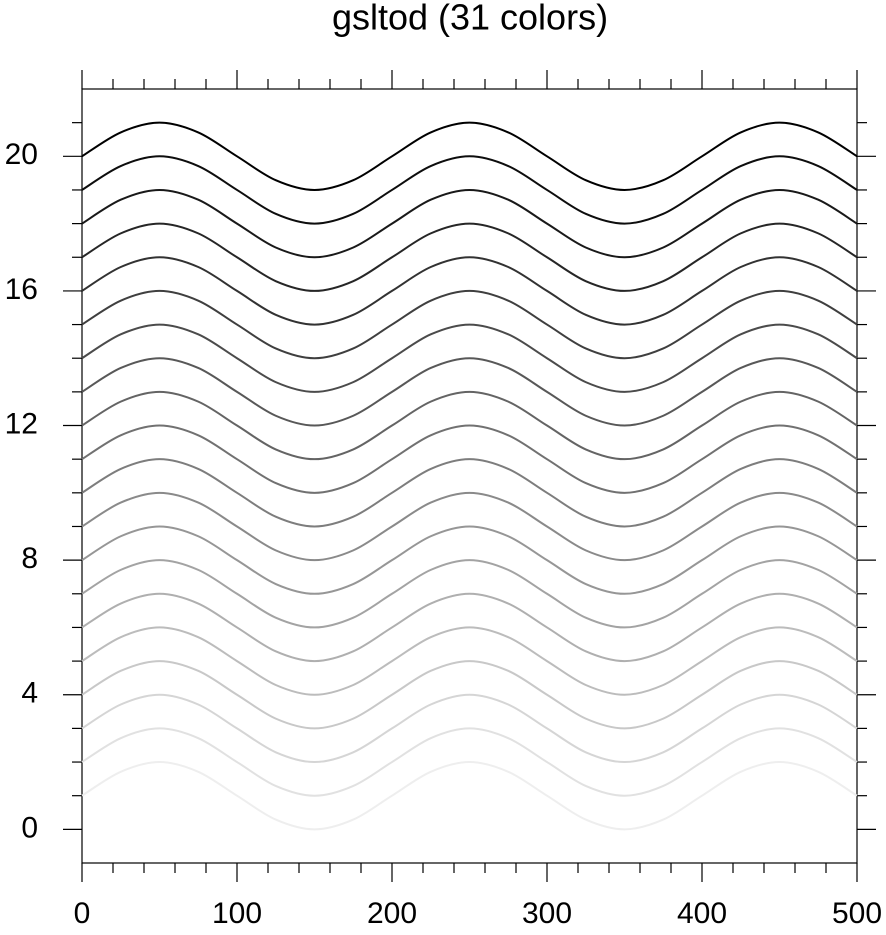 Image resolution: width=886 pixels, height=935 pixels. What do you see at coordinates (21, 154) in the screenshot?
I see `y-tick-label: 20` at bounding box center [21, 154].